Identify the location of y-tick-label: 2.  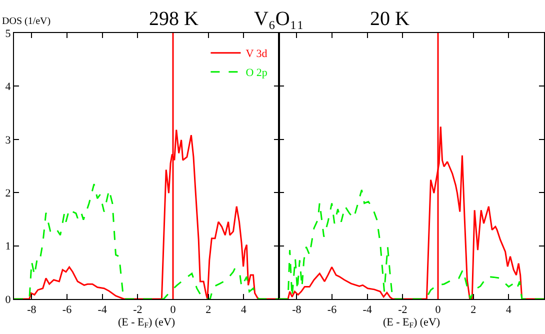
(8, 193).